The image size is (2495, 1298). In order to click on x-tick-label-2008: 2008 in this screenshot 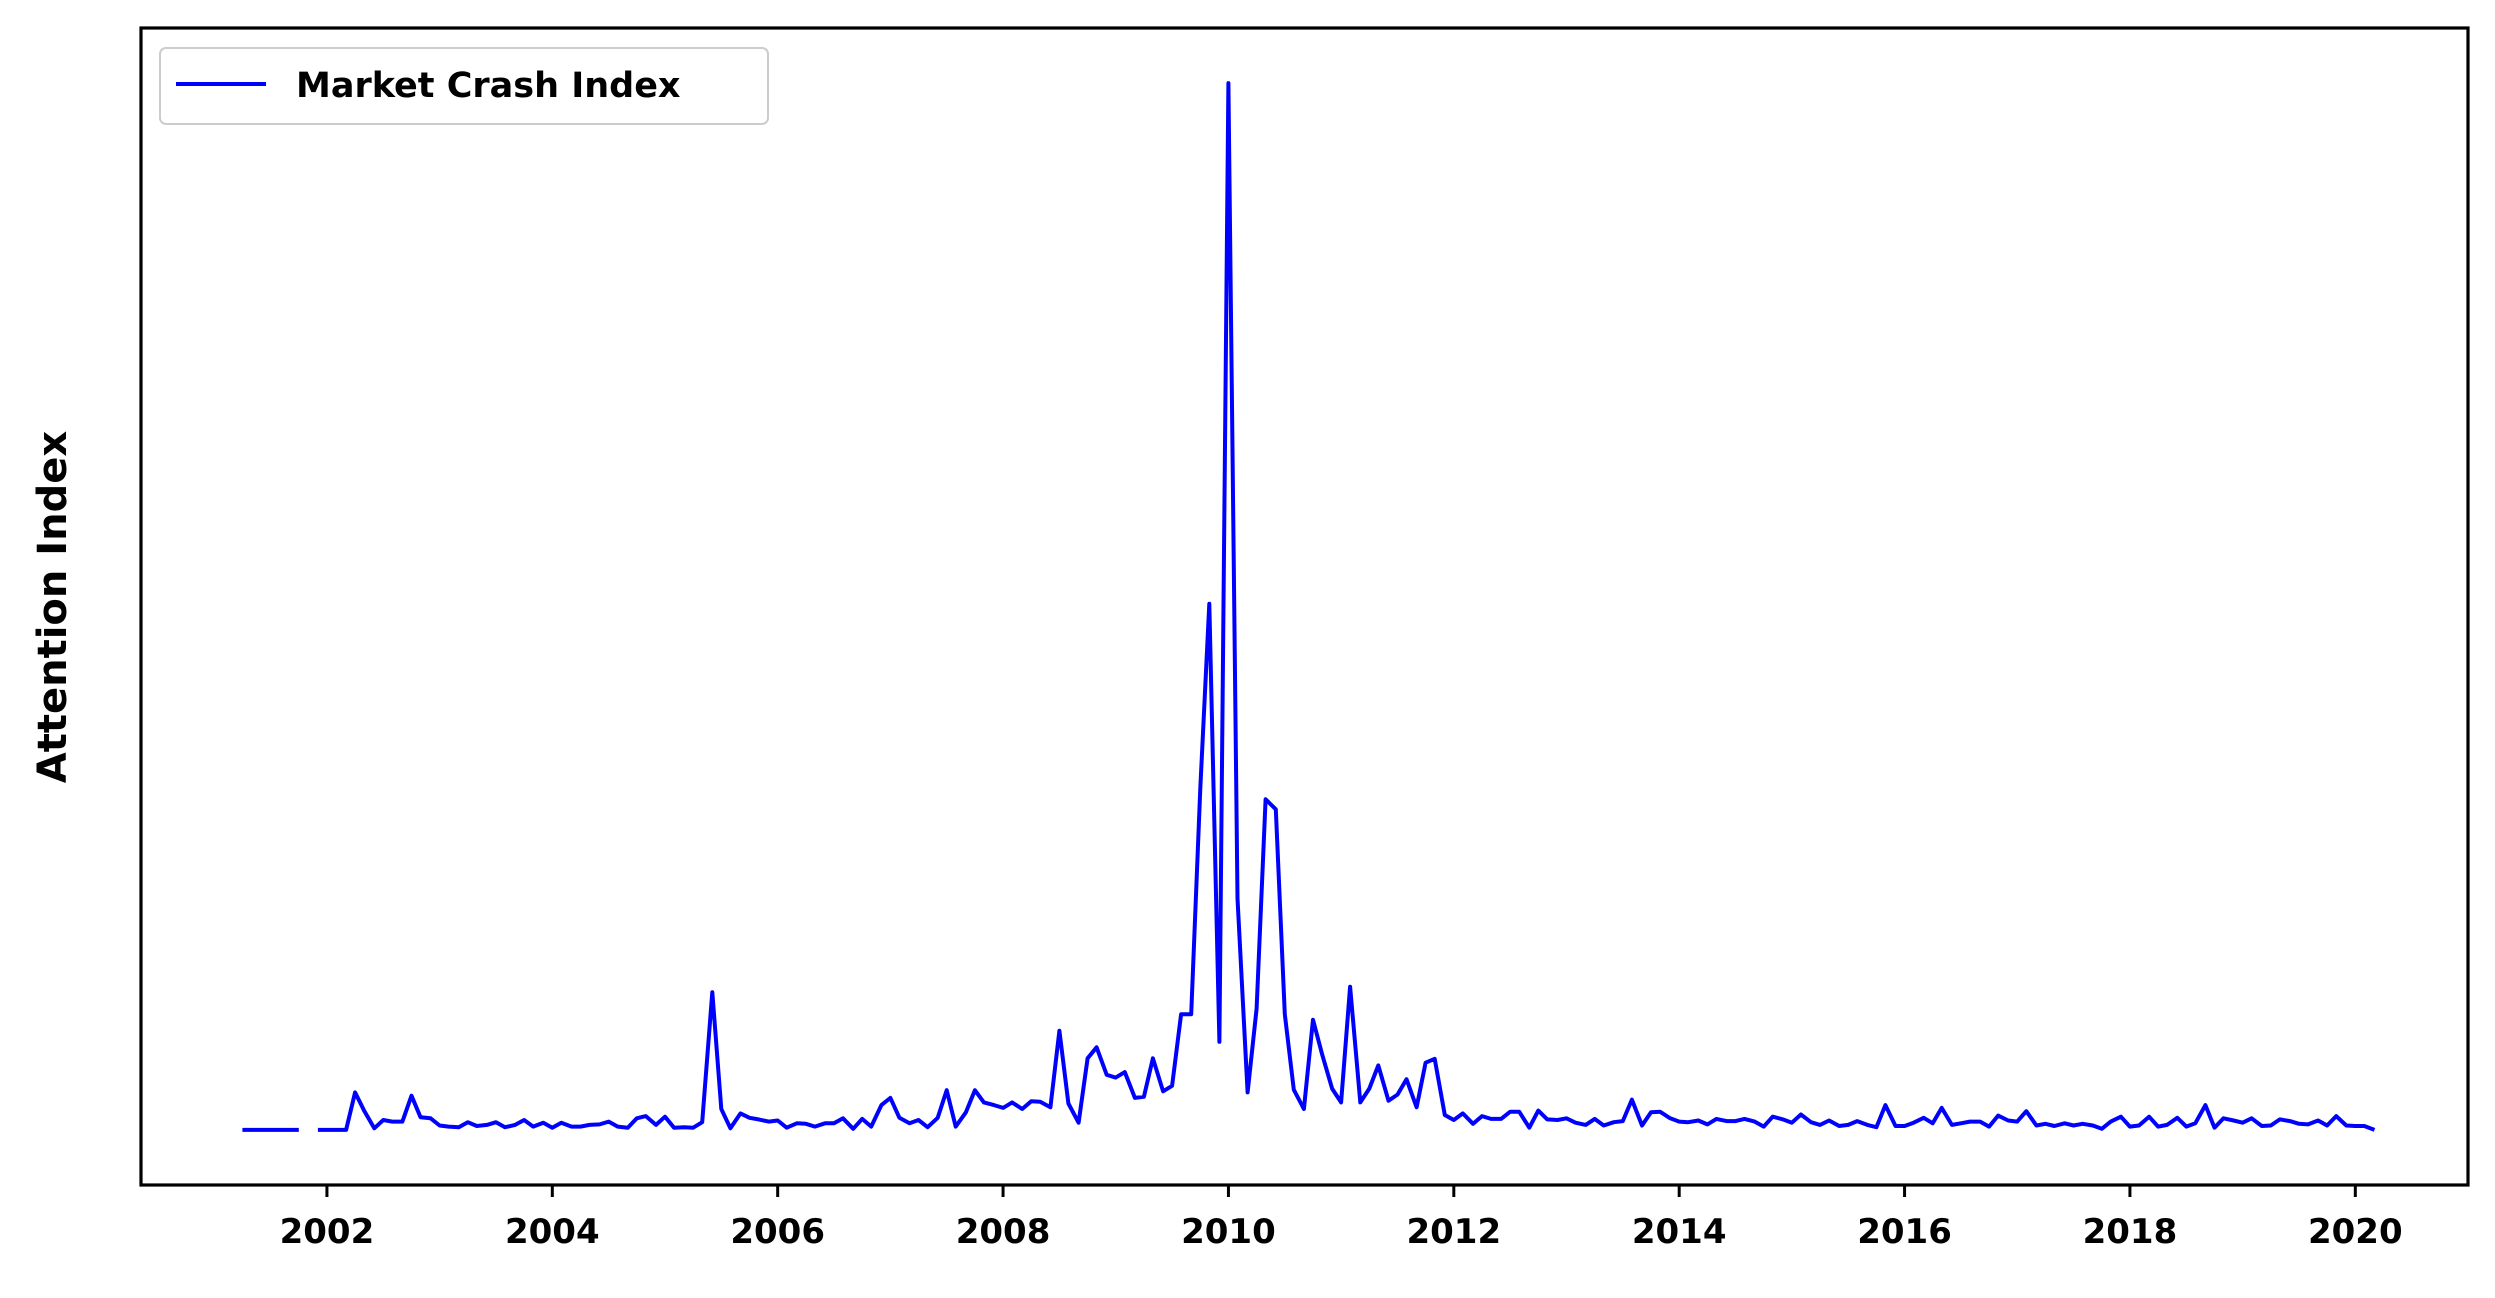, I will do `click(1003, 1232)`.